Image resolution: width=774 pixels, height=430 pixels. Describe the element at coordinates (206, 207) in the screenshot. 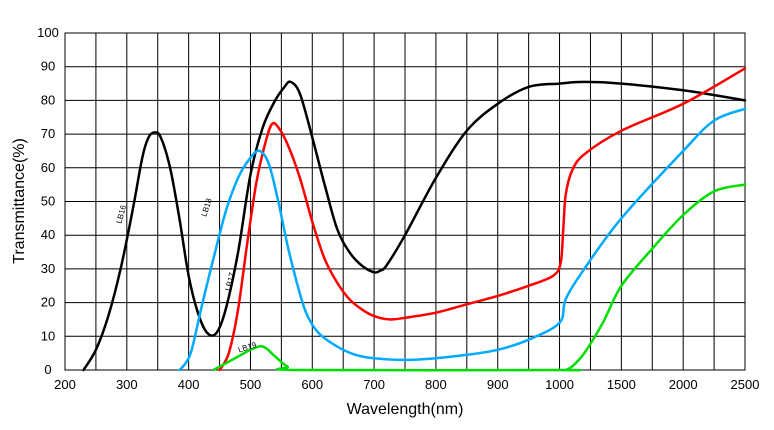

I see `series-label-lb18: LB18` at that location.